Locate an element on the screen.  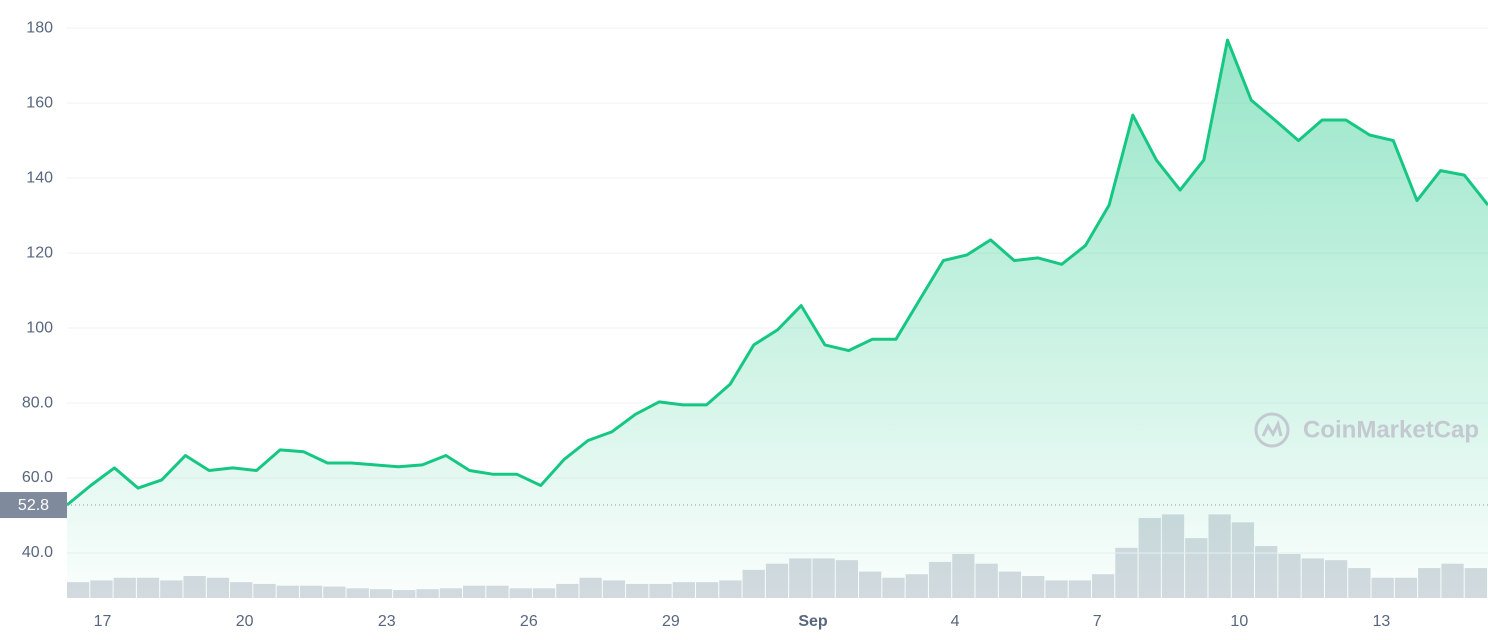
x-tick-label: 10 is located at coordinates (1239, 621).